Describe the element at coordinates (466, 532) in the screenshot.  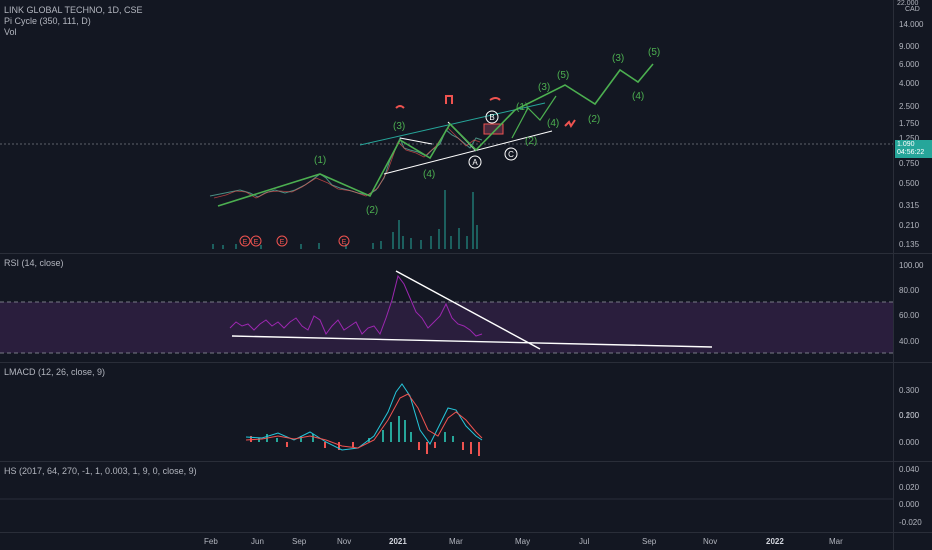
I see `time-axis-divider` at that location.